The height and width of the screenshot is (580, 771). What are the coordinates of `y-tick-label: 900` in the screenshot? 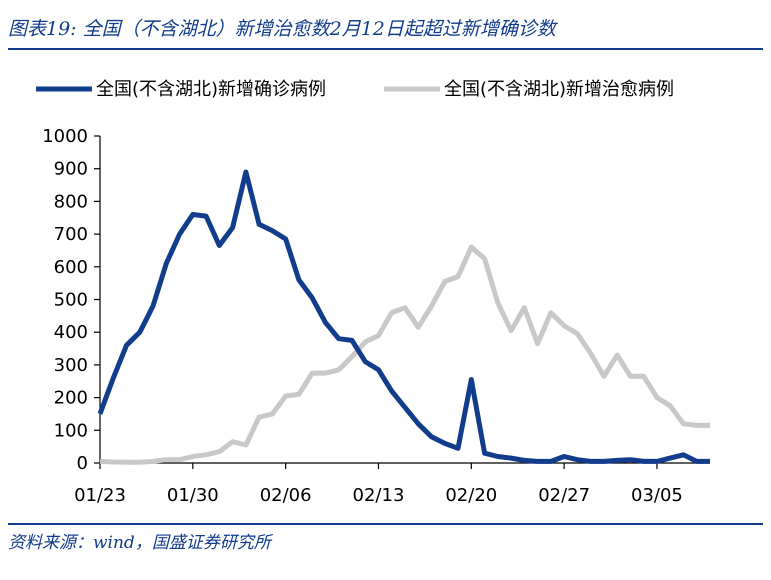 It's located at (71, 169).